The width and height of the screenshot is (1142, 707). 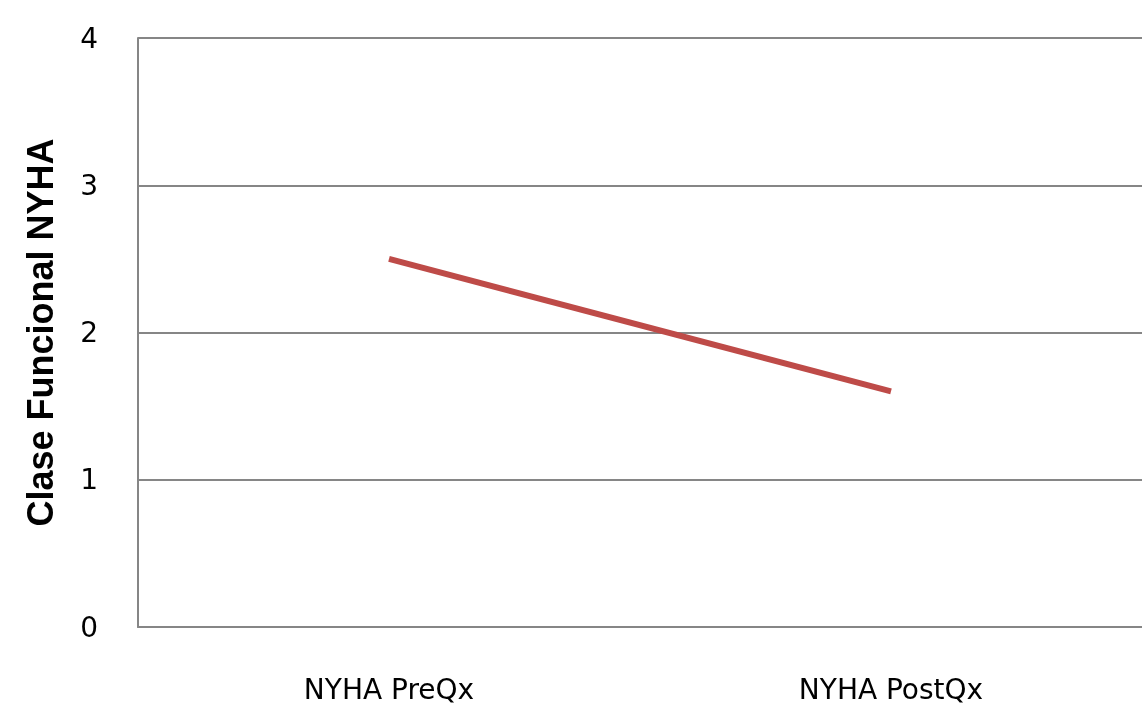 What do you see at coordinates (89, 185) in the screenshot?
I see `y-tick-label: 3` at bounding box center [89, 185].